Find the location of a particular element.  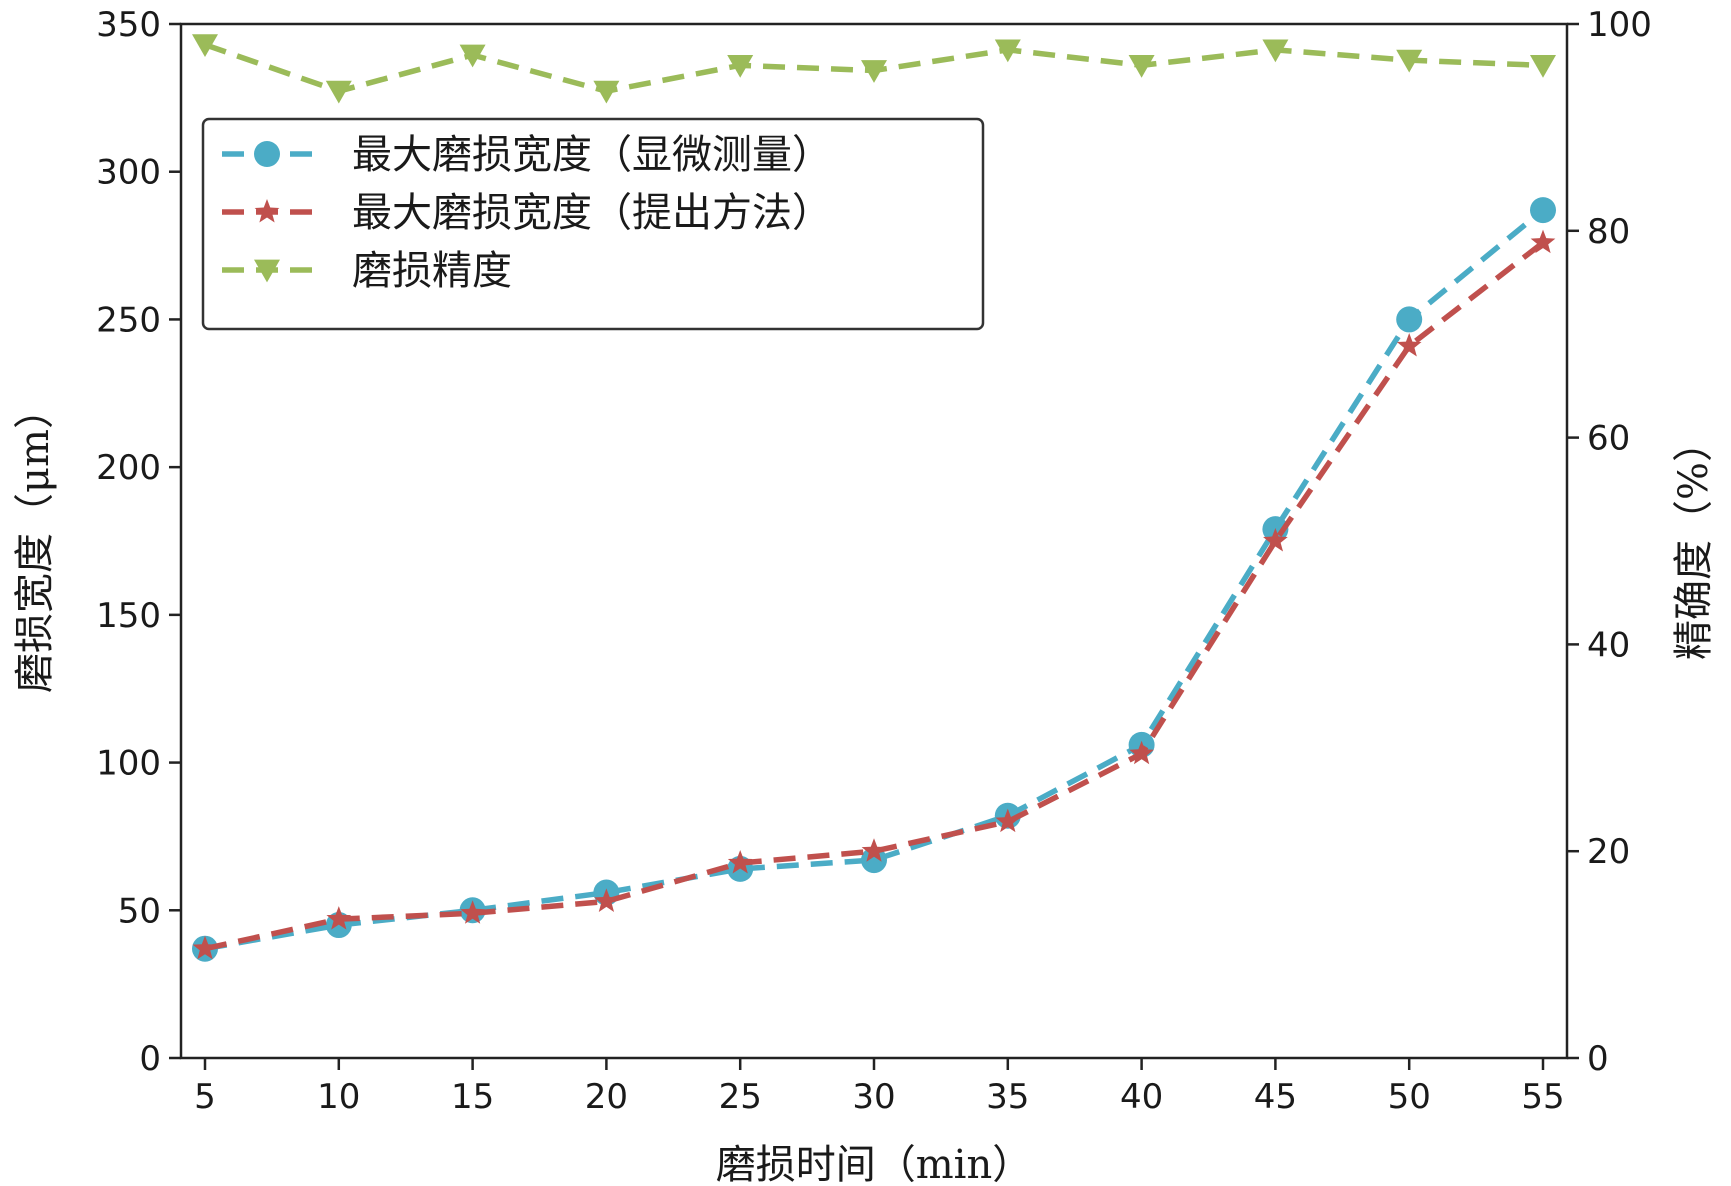

left-tick-label: 350 is located at coordinates (128, 25).